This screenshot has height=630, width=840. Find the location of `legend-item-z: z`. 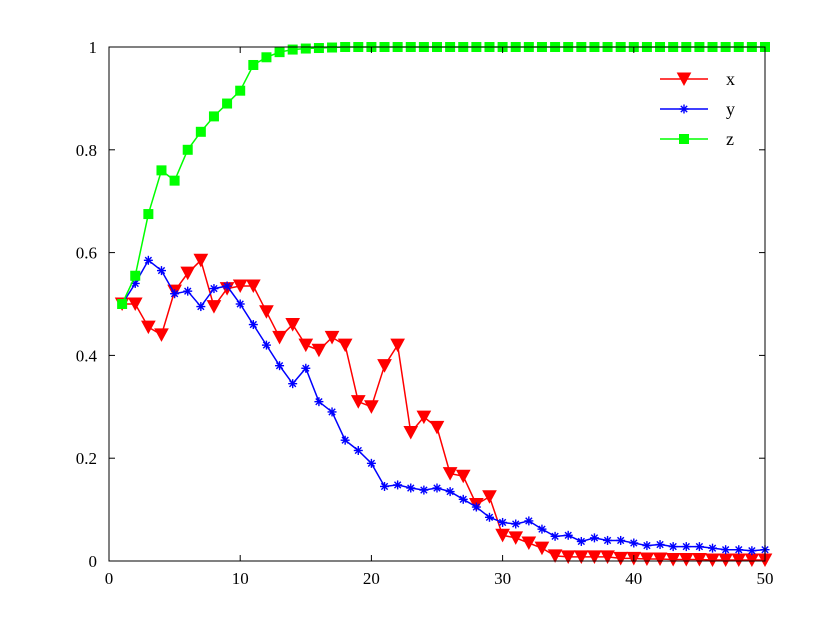

legend-item-z: z is located at coordinates (697, 139).